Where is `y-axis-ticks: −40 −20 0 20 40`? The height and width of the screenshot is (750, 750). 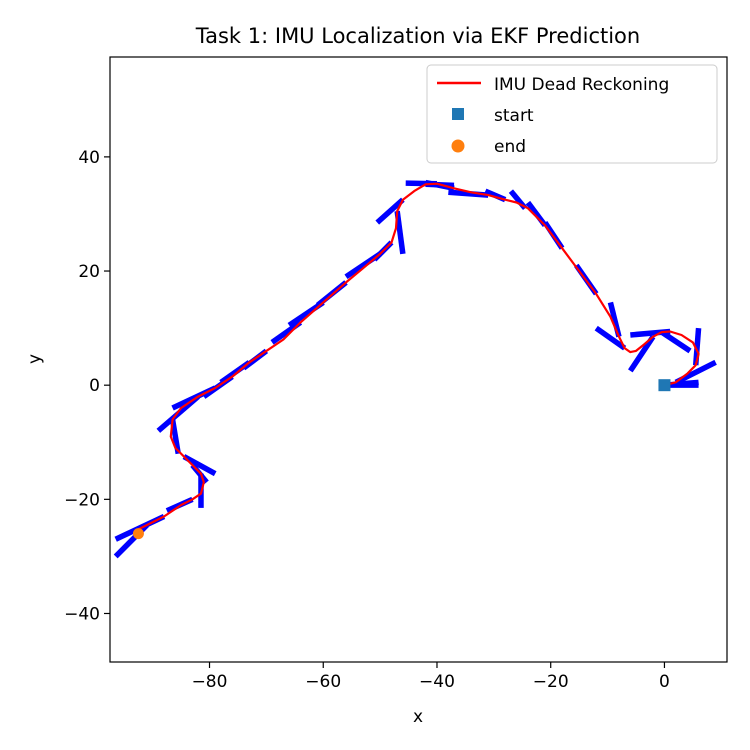 y-axis-ticks: −40 −20 0 20 40 is located at coordinates (87, 386).